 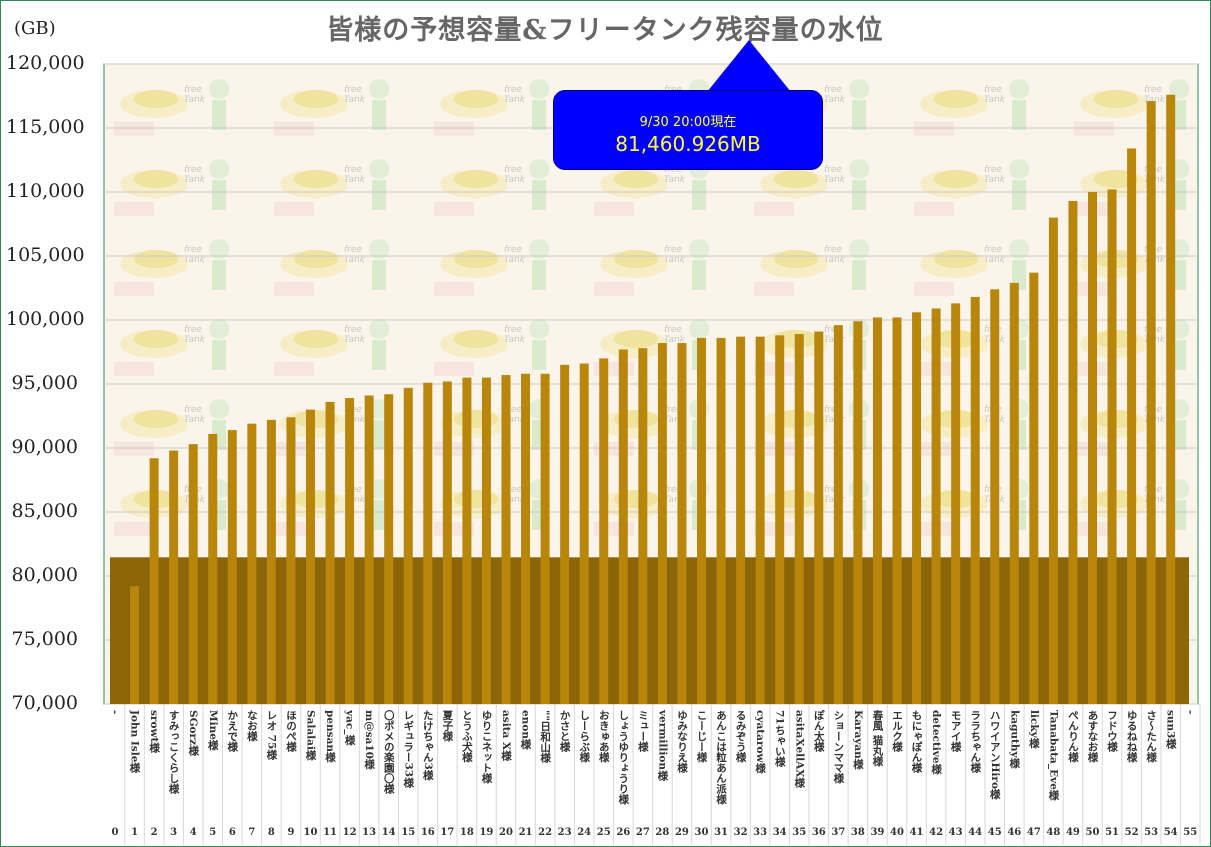 I want to click on x-index-label: 52, so click(x=1131, y=832).